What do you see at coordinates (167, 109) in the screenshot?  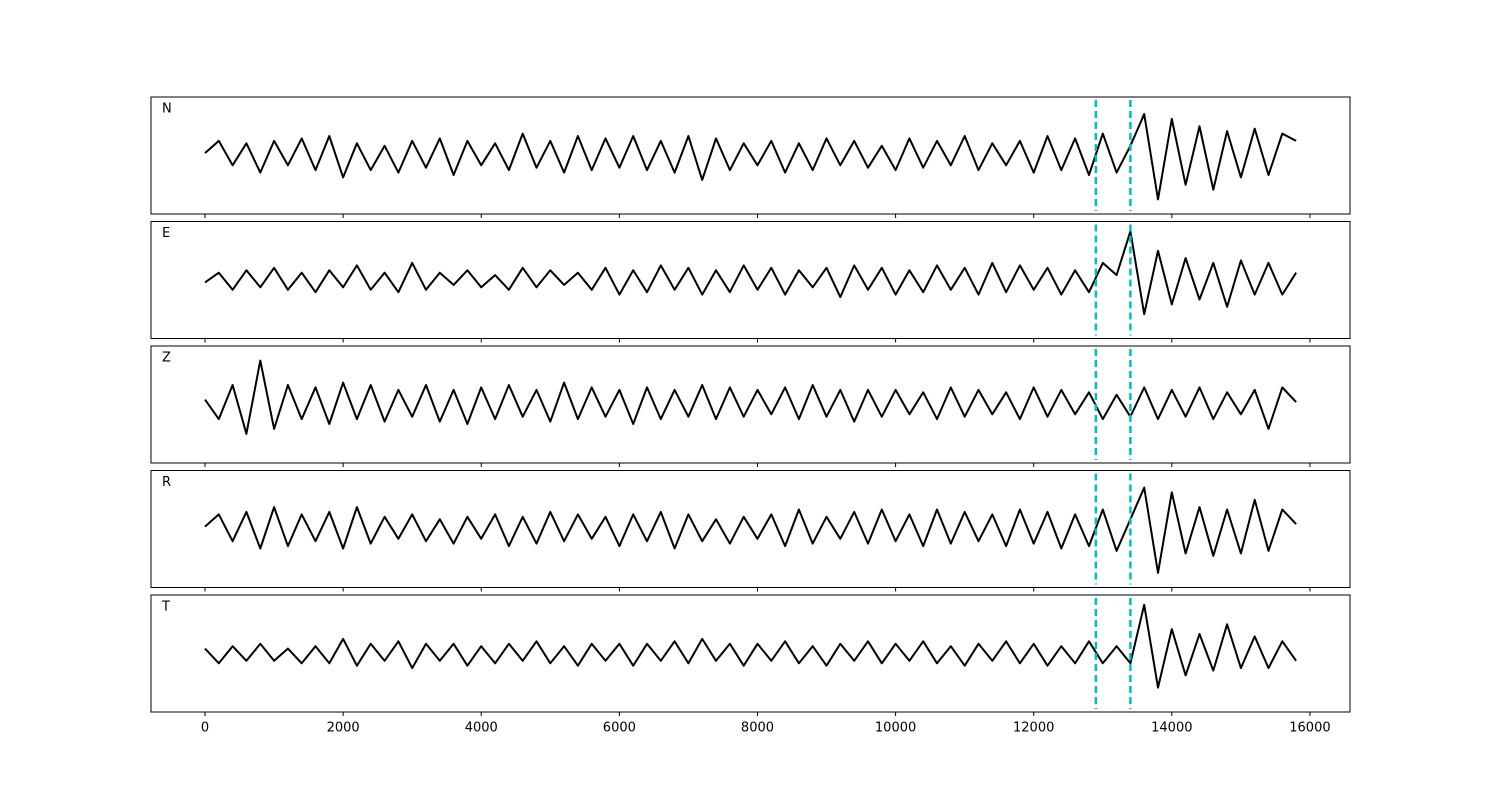 I see `panel-label: N` at bounding box center [167, 109].